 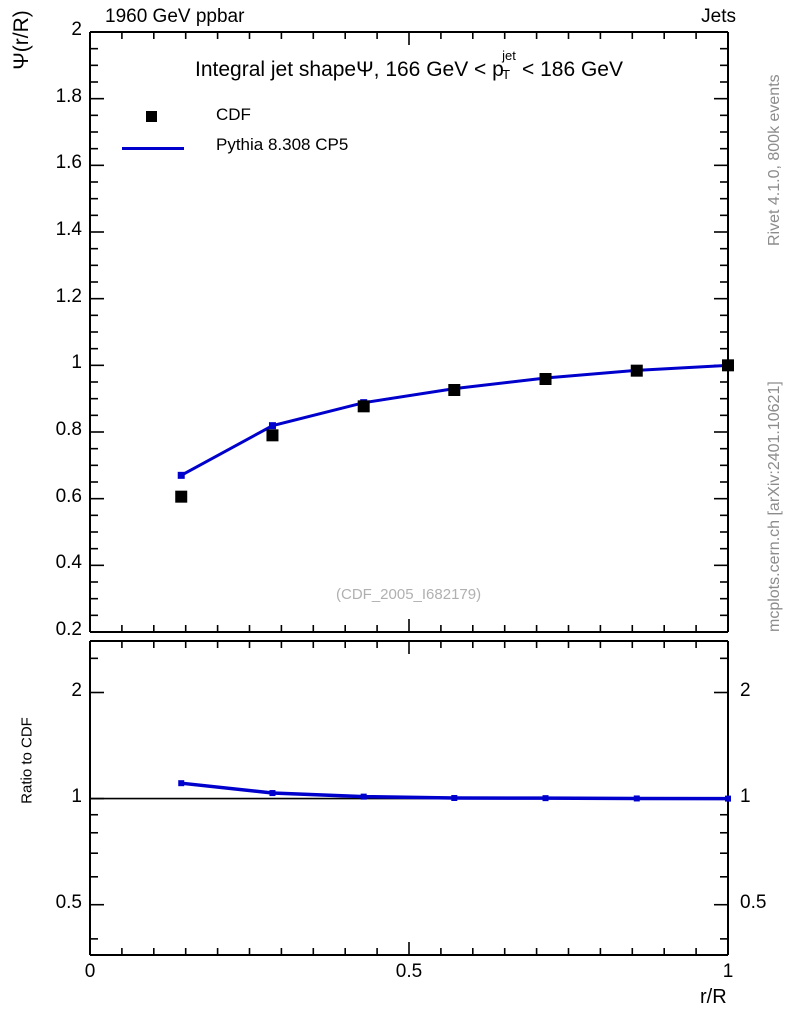 I want to click on title-p-symbol: p, so click(x=498, y=69).